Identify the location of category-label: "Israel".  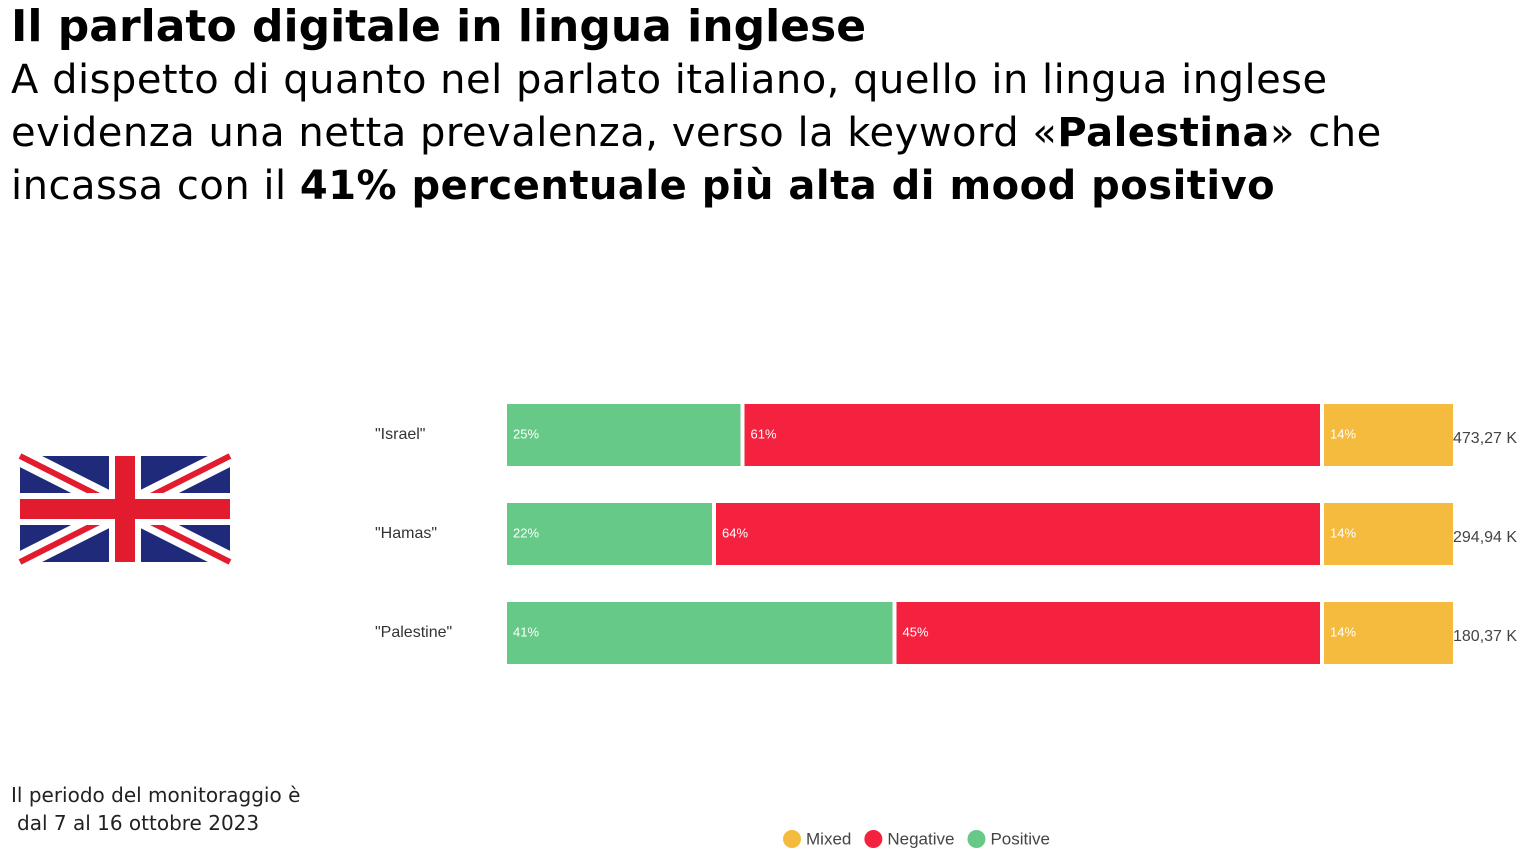
(400, 434).